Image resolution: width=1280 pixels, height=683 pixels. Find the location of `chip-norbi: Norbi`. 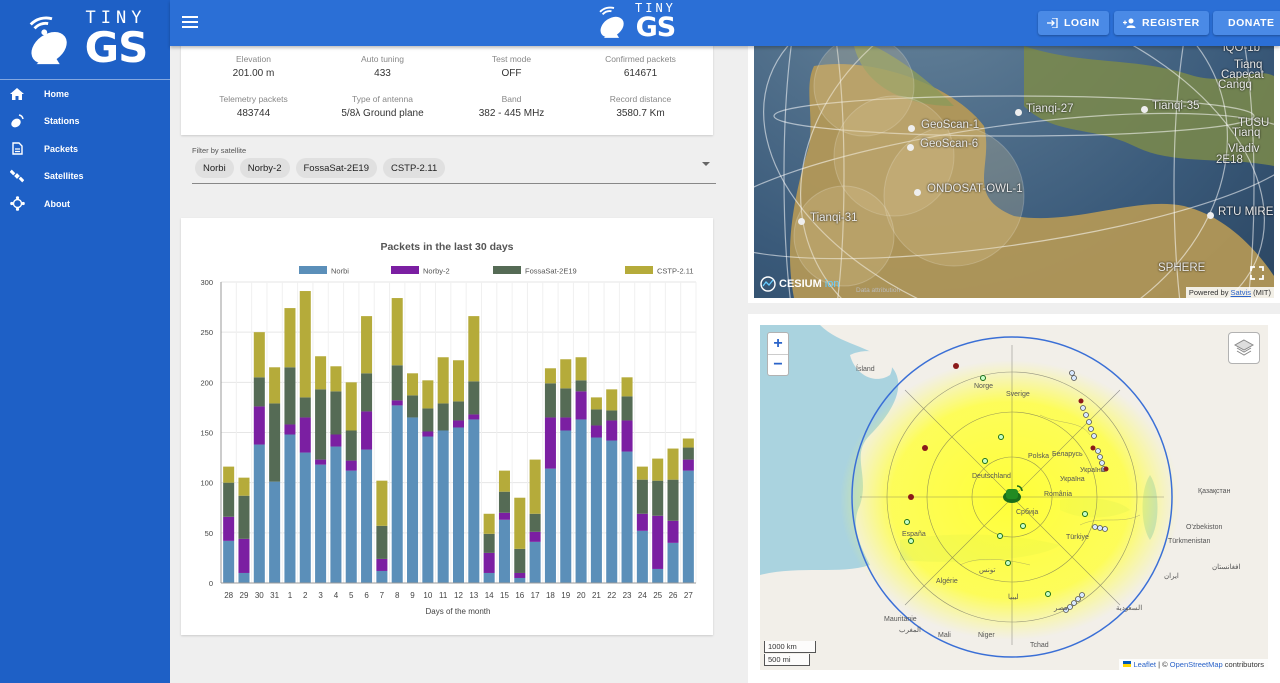

chip-norbi: Norbi is located at coordinates (214, 168).